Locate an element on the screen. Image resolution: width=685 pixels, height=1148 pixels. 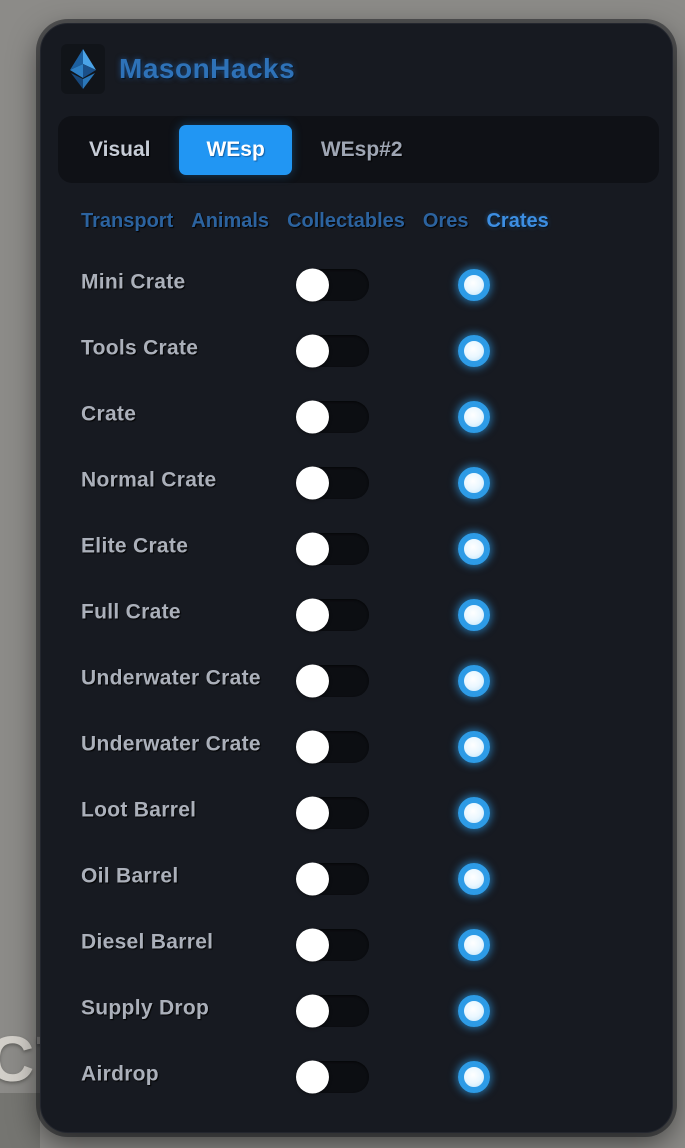
esp-row: Elite Crate is located at coordinates (356, 549).